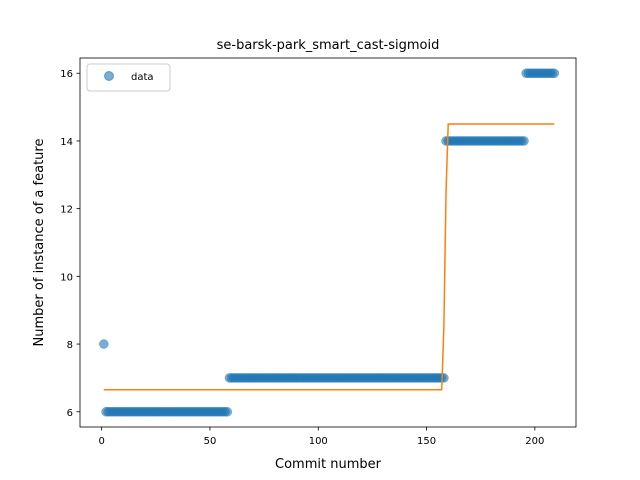 The width and height of the screenshot is (640, 480). I want to click on y-axis-label: Number of instance of a feature, so click(39, 243).